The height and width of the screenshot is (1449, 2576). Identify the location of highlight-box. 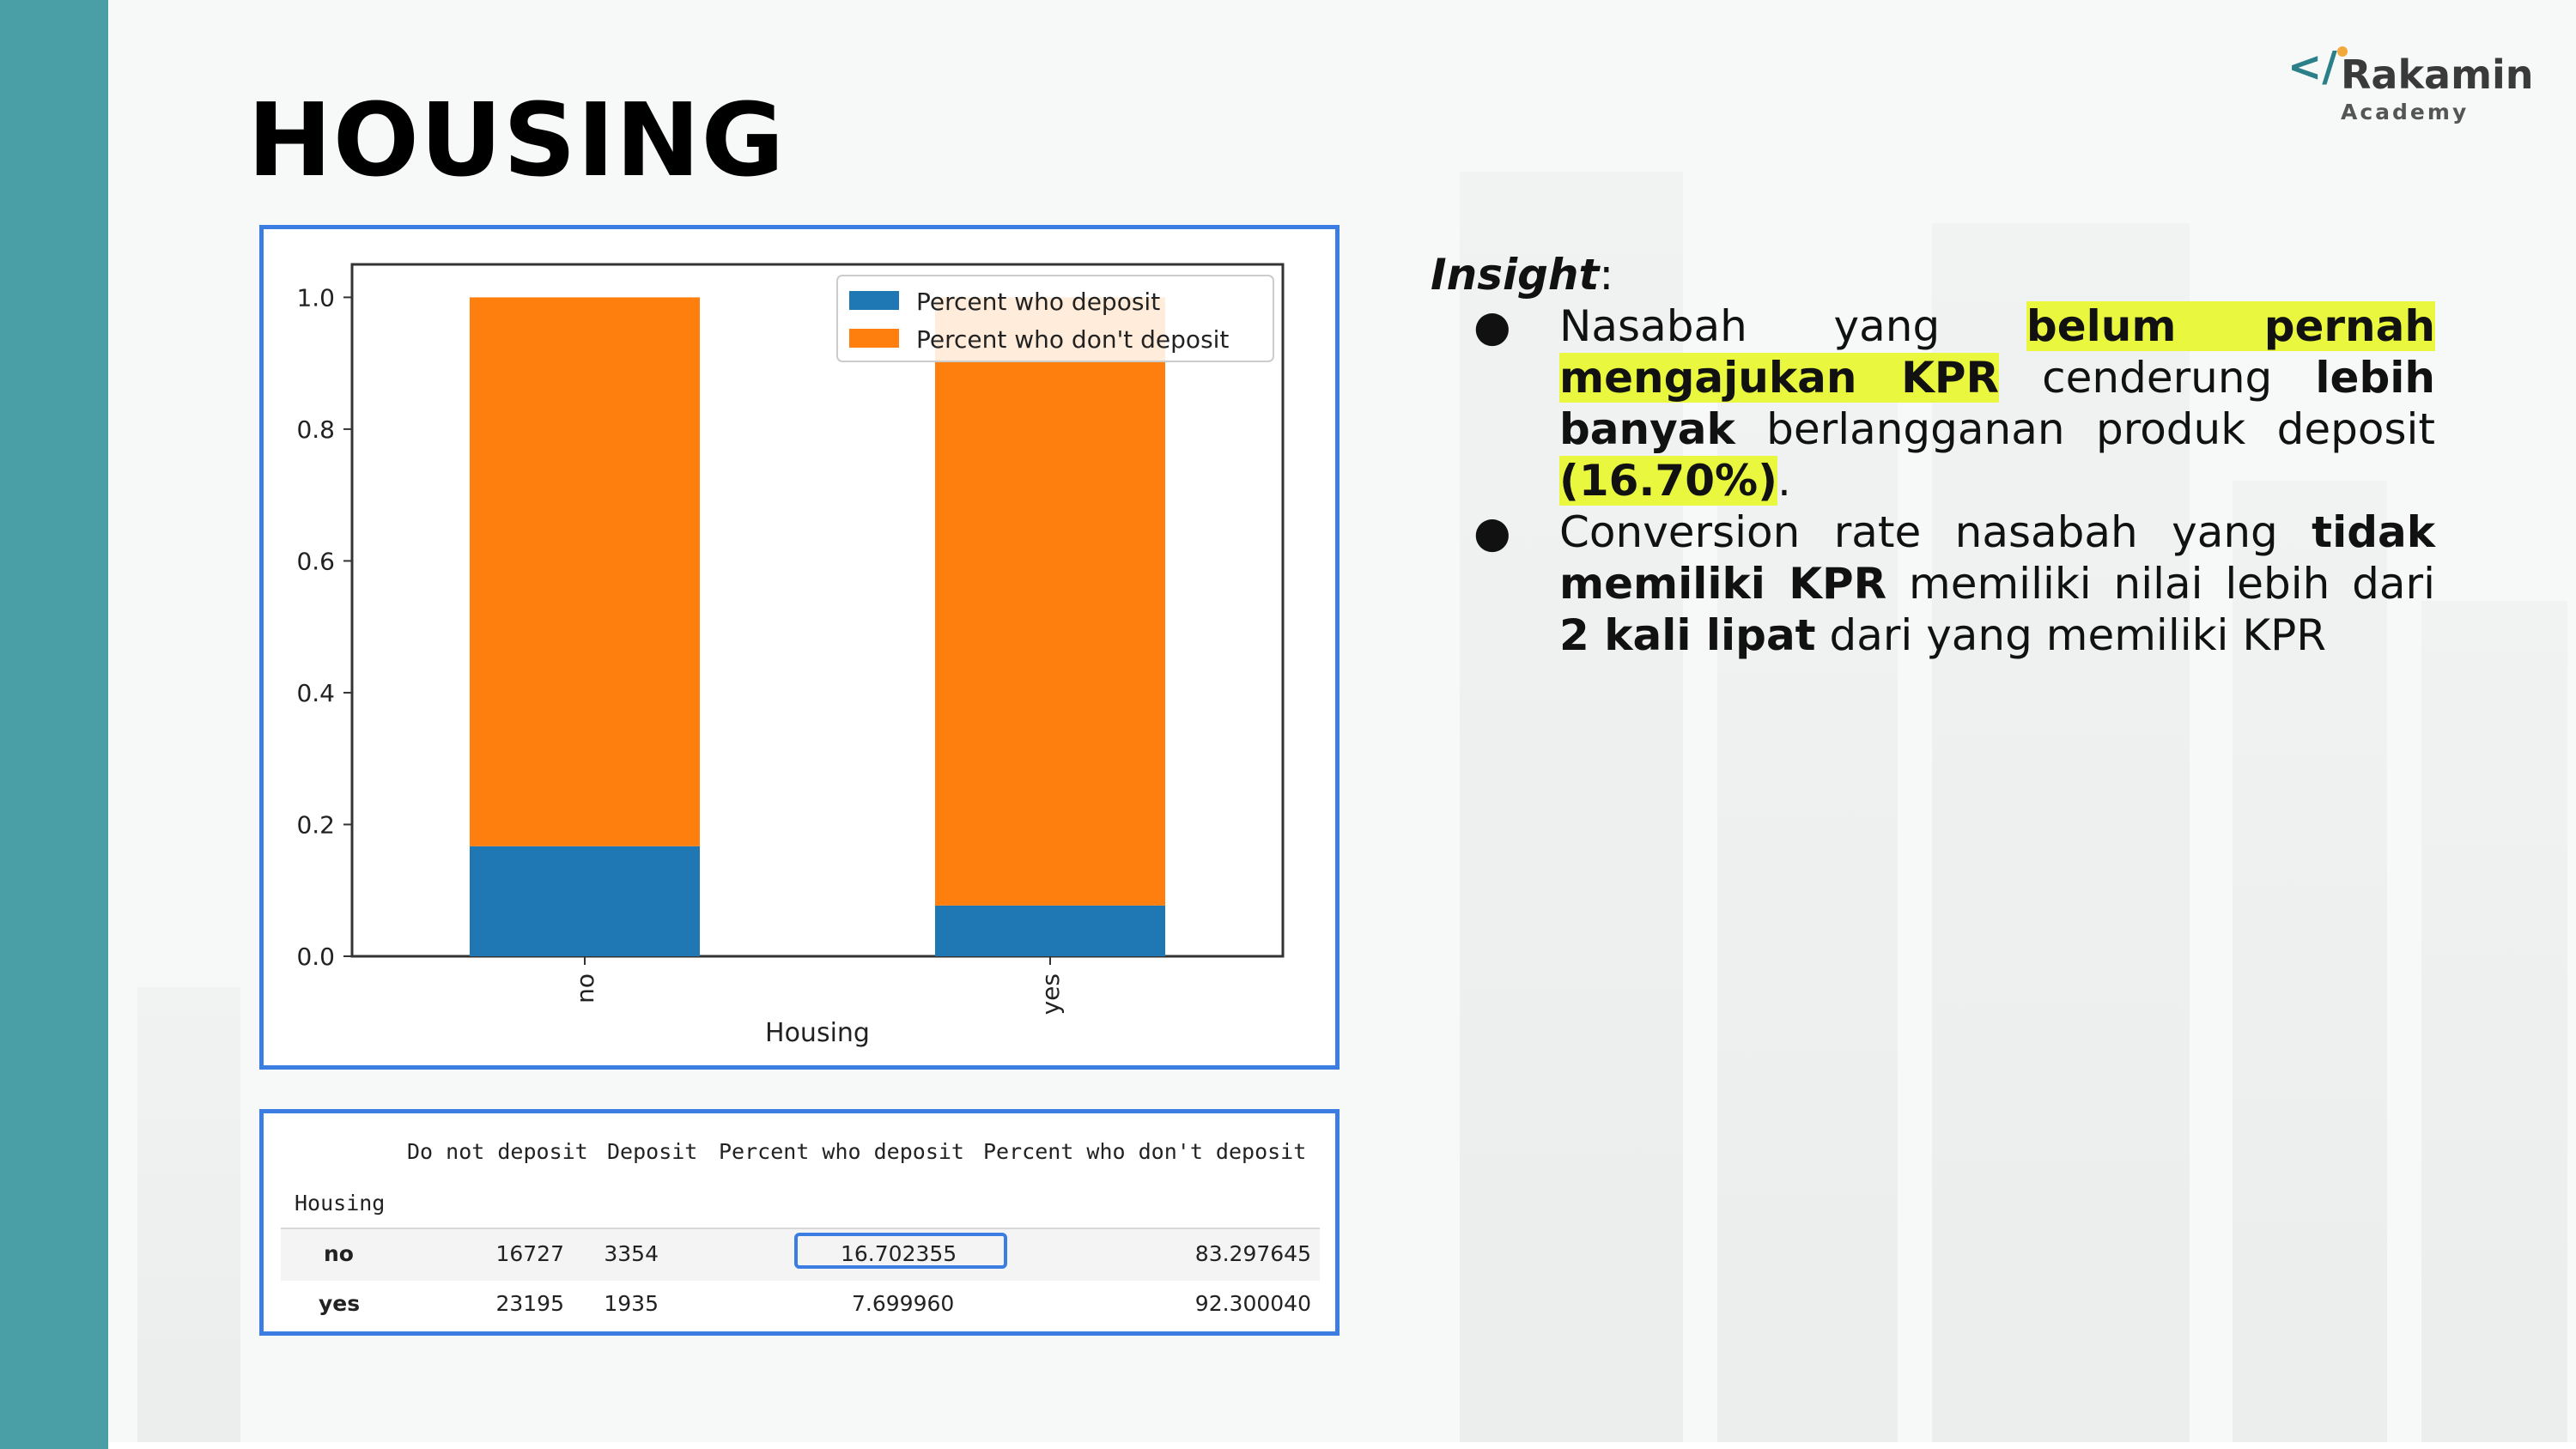
(900, 1251).